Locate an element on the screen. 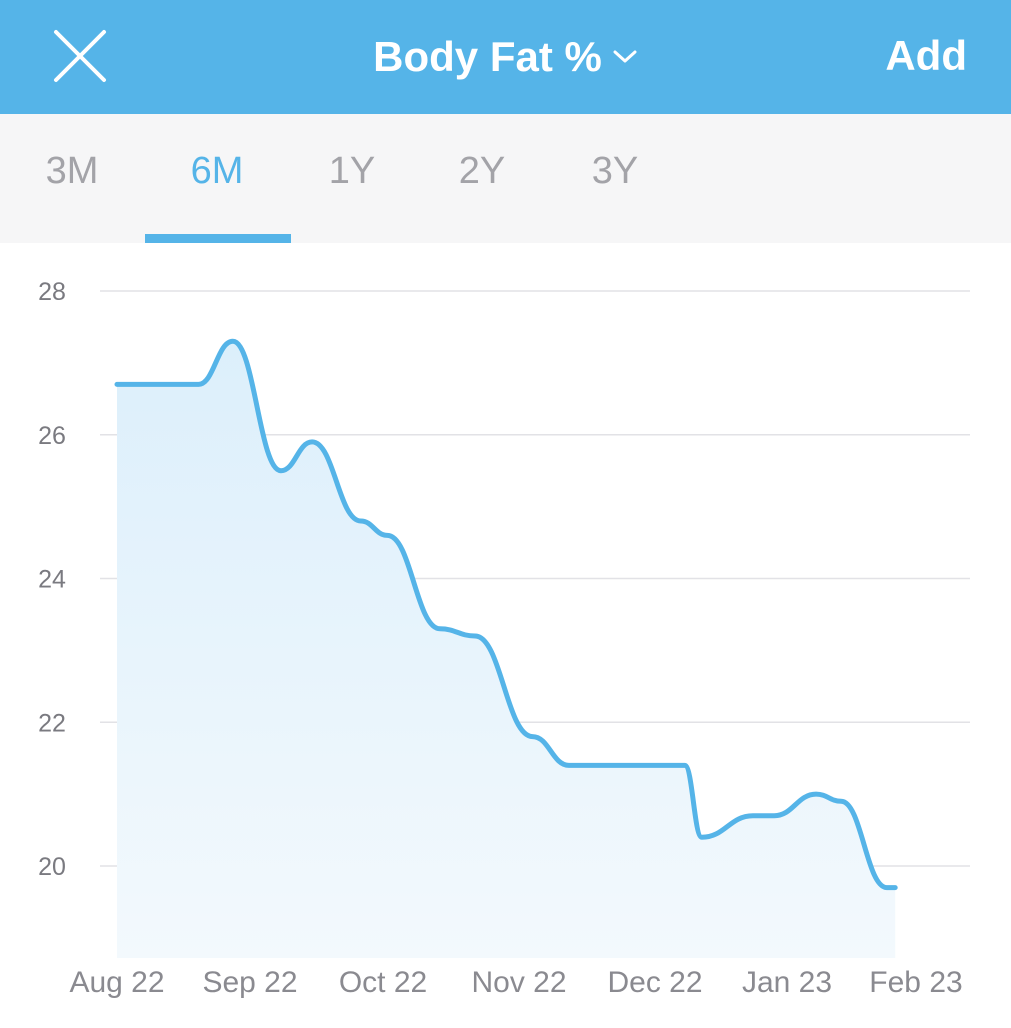 Image resolution: width=1011 pixels, height=1028 pixels. y-tick-label: 26 is located at coordinates (52, 436).